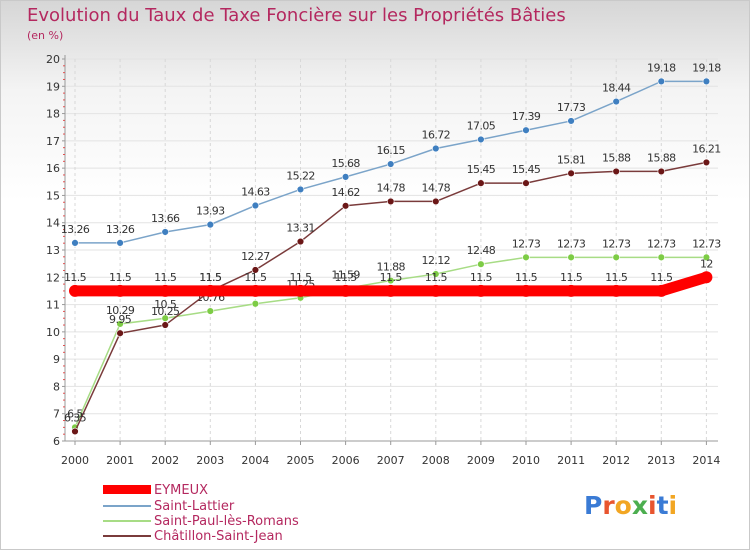 This screenshot has height=550, width=750. I want to click on y-tick-label: 6, so click(56, 441).